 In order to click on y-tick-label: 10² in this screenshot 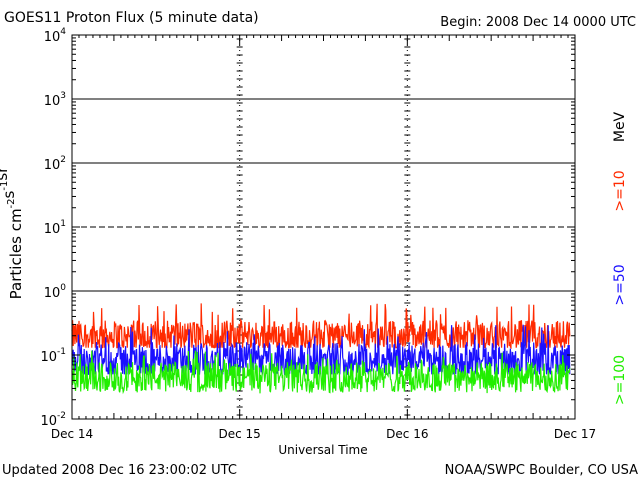, I will do `click(55, 164)`.